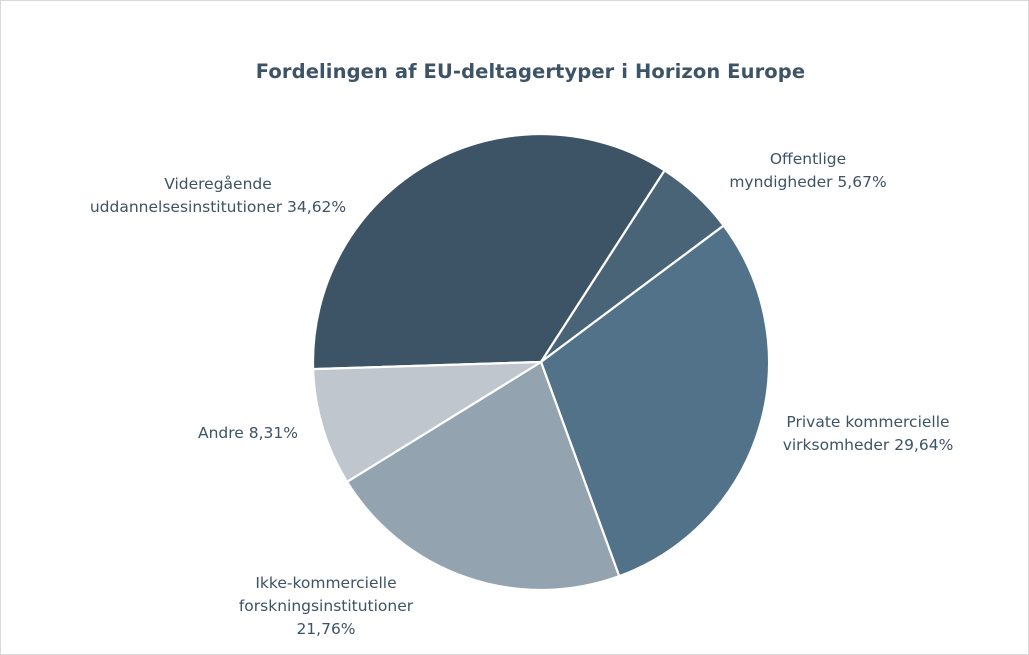 The width and height of the screenshot is (1029, 655). What do you see at coordinates (868, 433) in the screenshot?
I see `label-private: Private kommercielle virksomheder 29,64%` at bounding box center [868, 433].